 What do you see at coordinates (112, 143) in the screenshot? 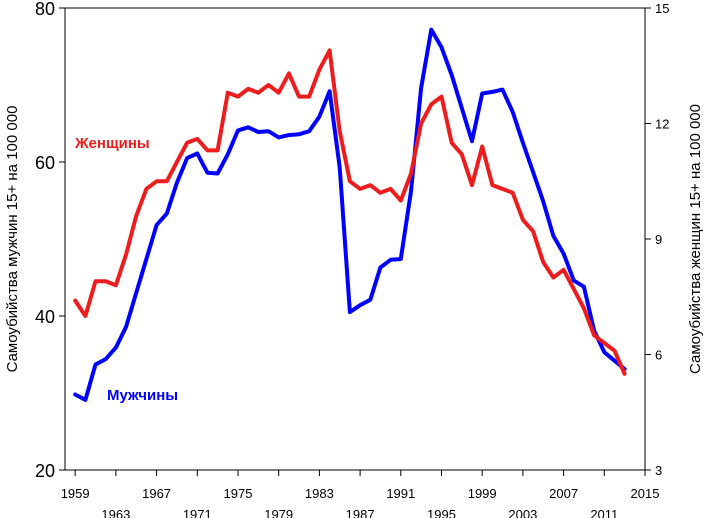
I see `women-series-label: Женщины` at bounding box center [112, 143].